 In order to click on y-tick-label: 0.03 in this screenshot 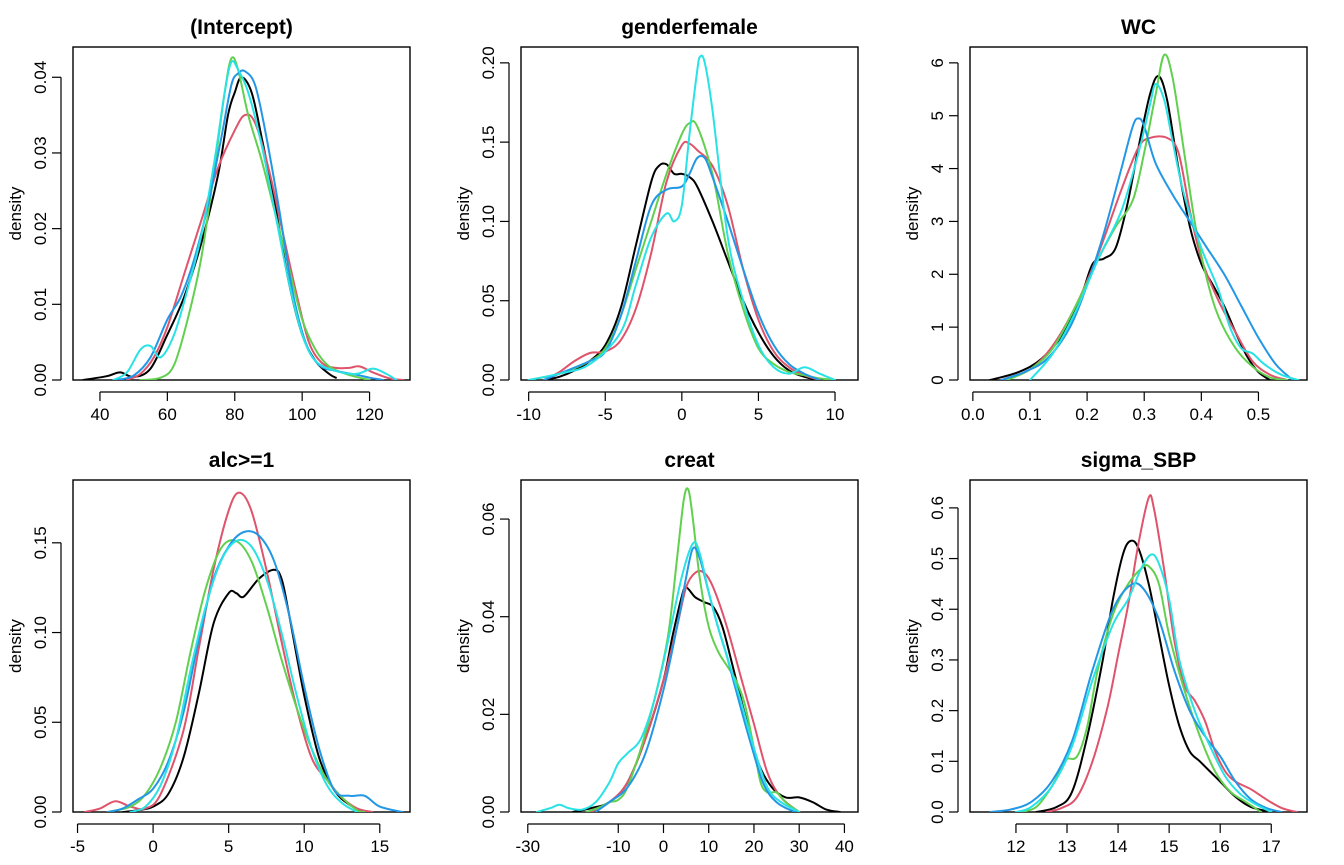, I will do `click(40, 152)`.